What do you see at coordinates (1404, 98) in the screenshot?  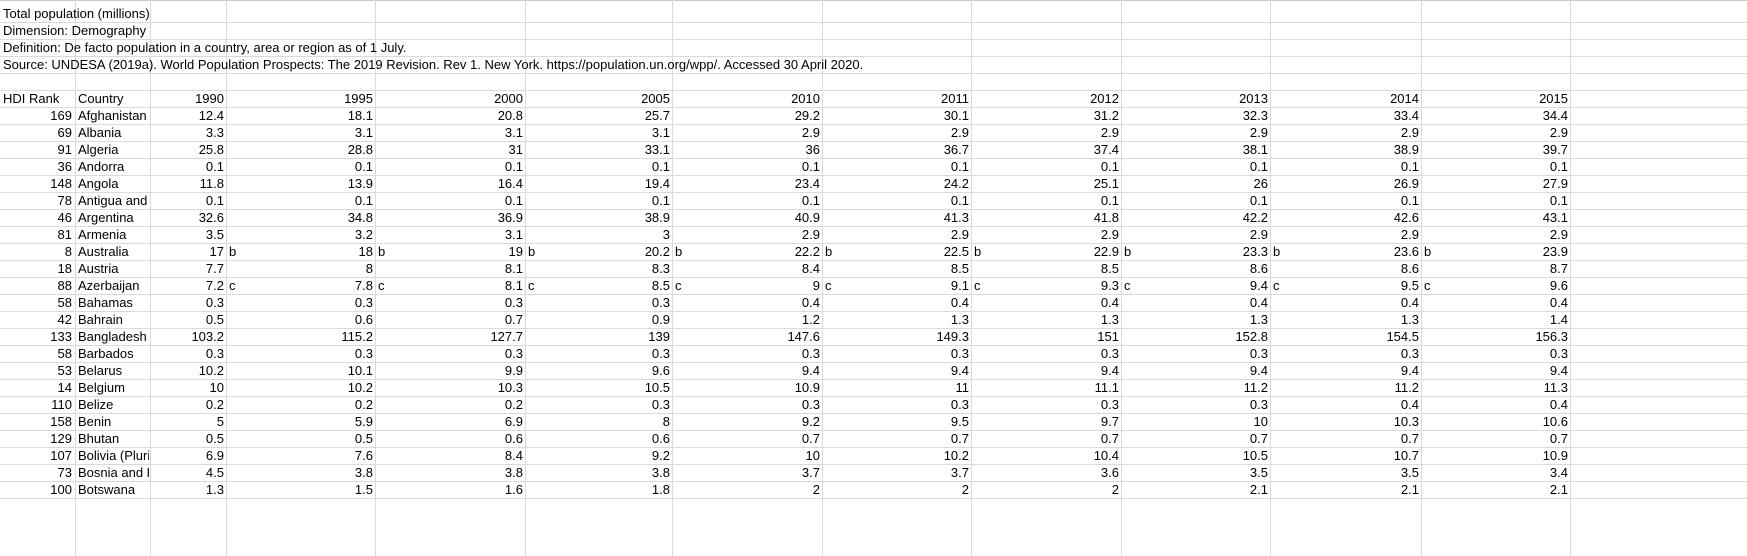 I see `header-cell-year: 2014` at bounding box center [1404, 98].